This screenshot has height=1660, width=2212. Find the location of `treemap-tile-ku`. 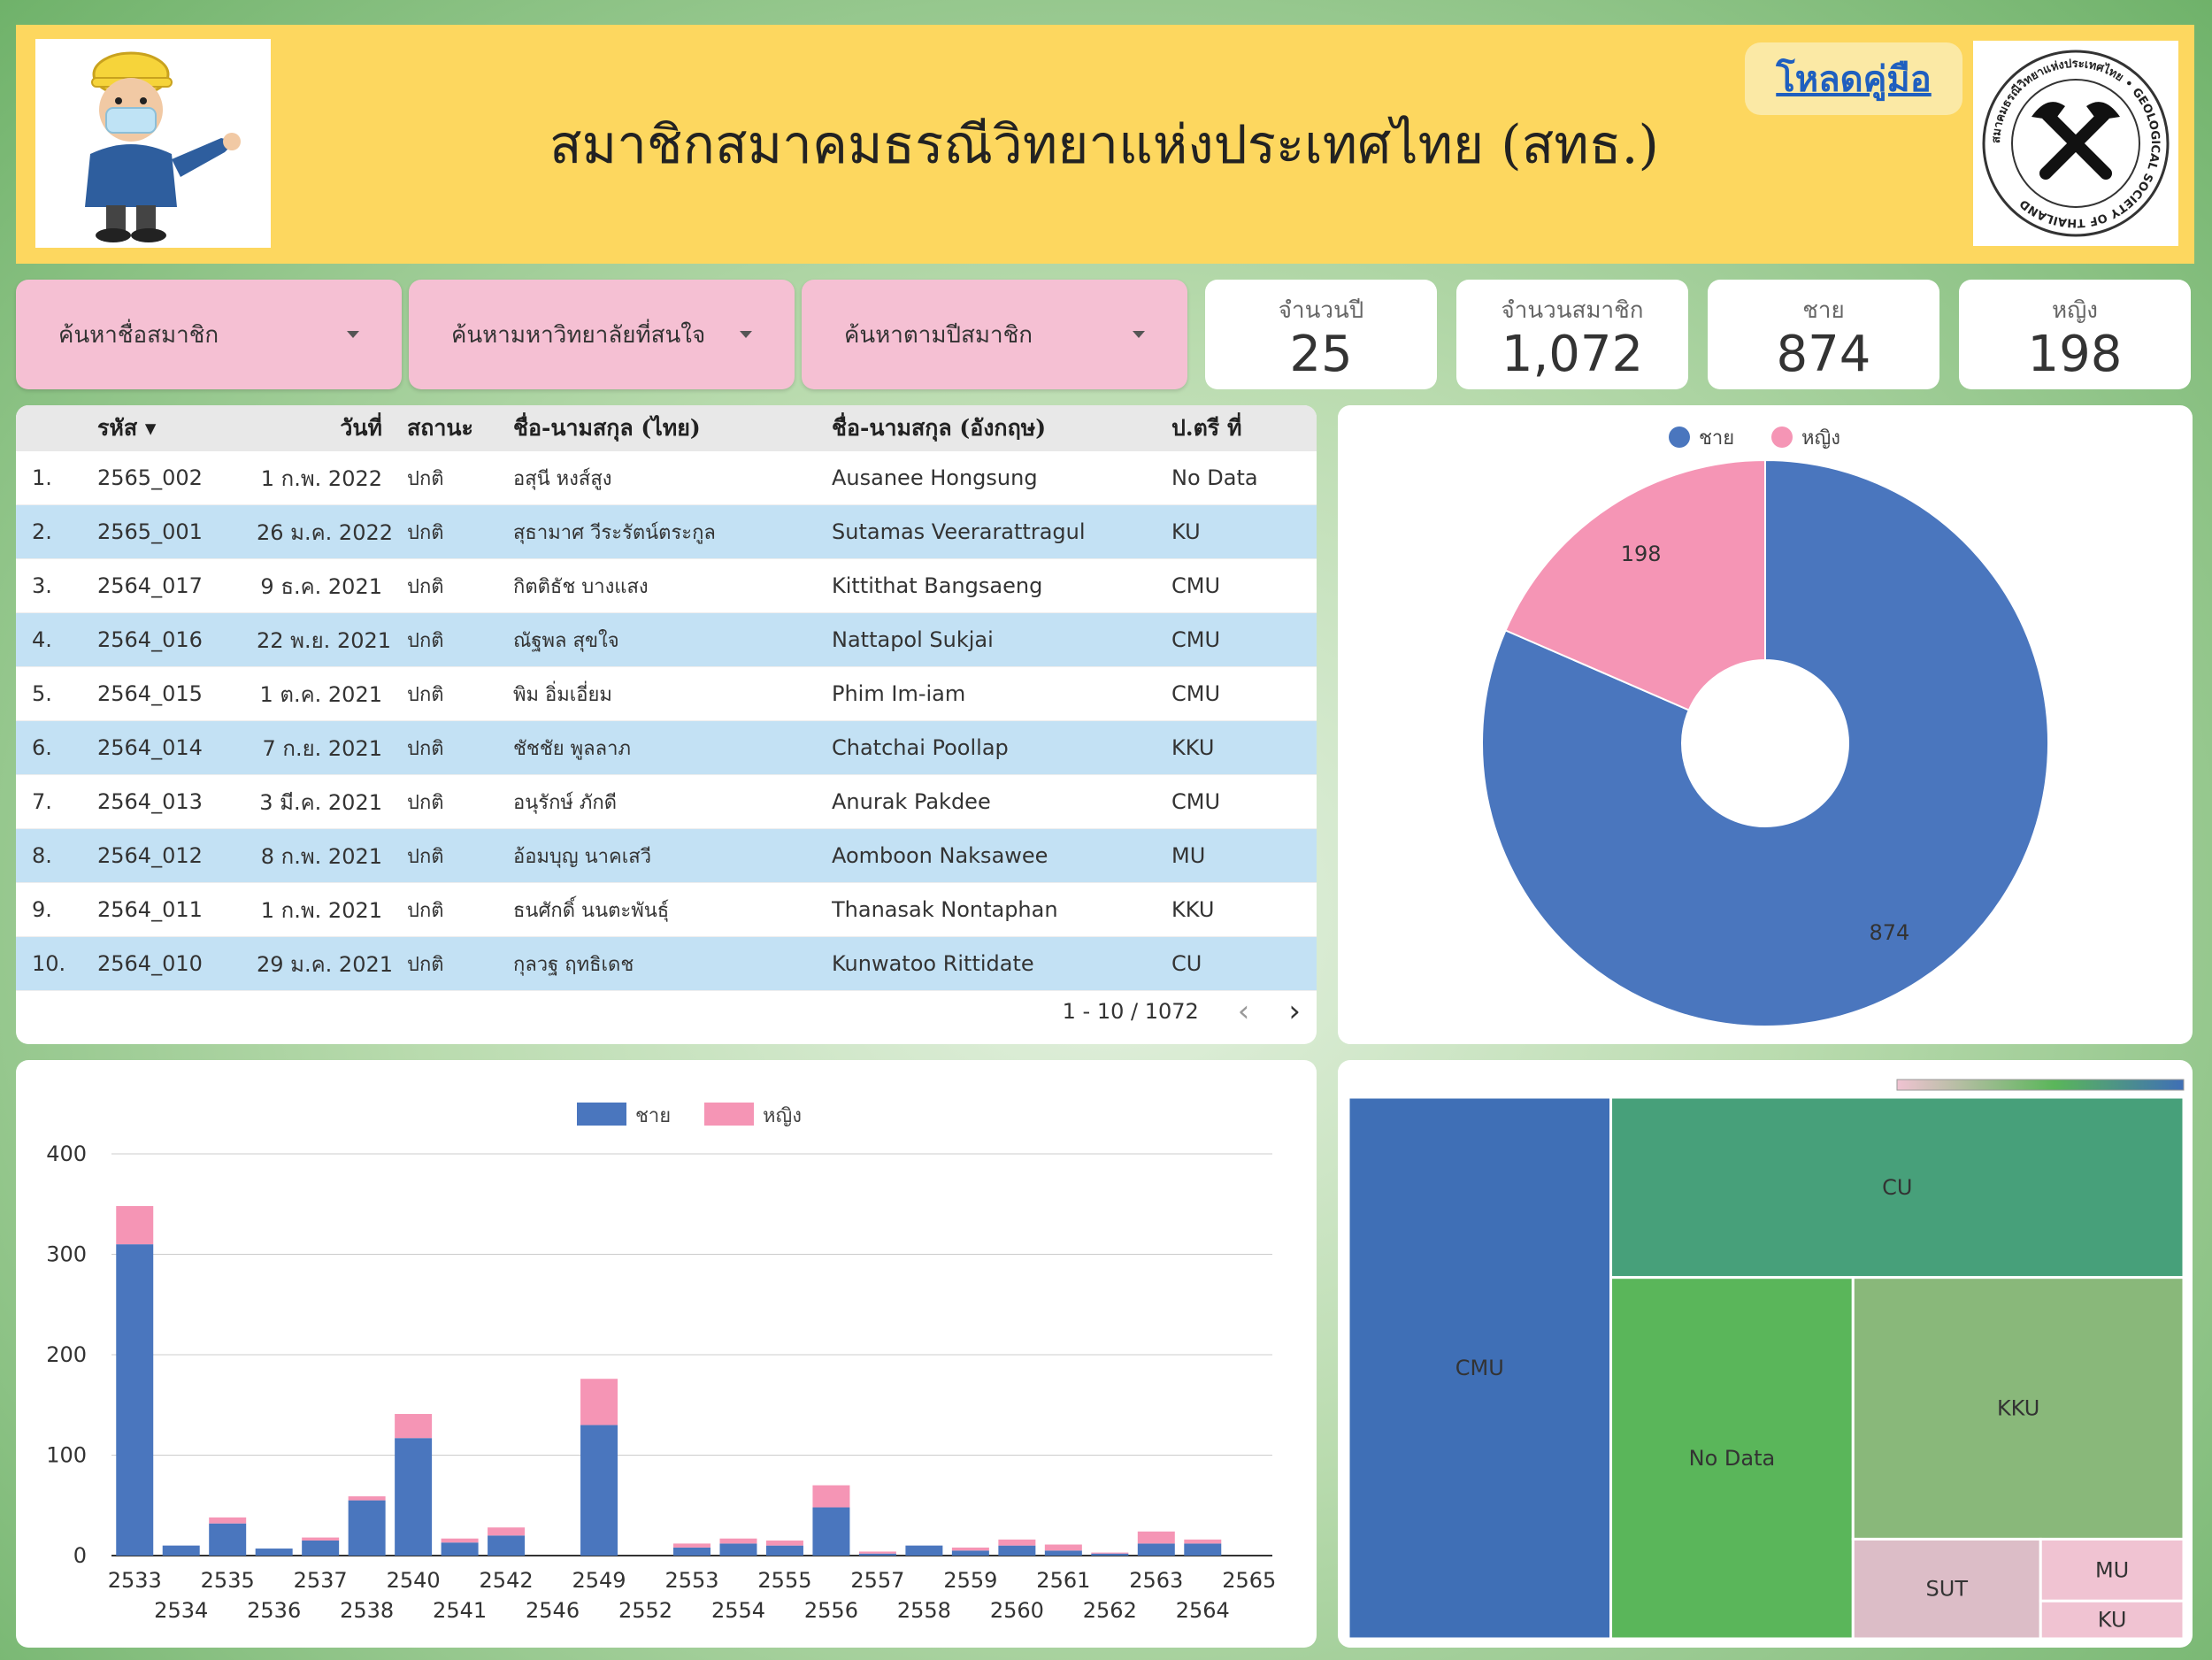

treemap-tile-ku is located at coordinates (2112, 1620).